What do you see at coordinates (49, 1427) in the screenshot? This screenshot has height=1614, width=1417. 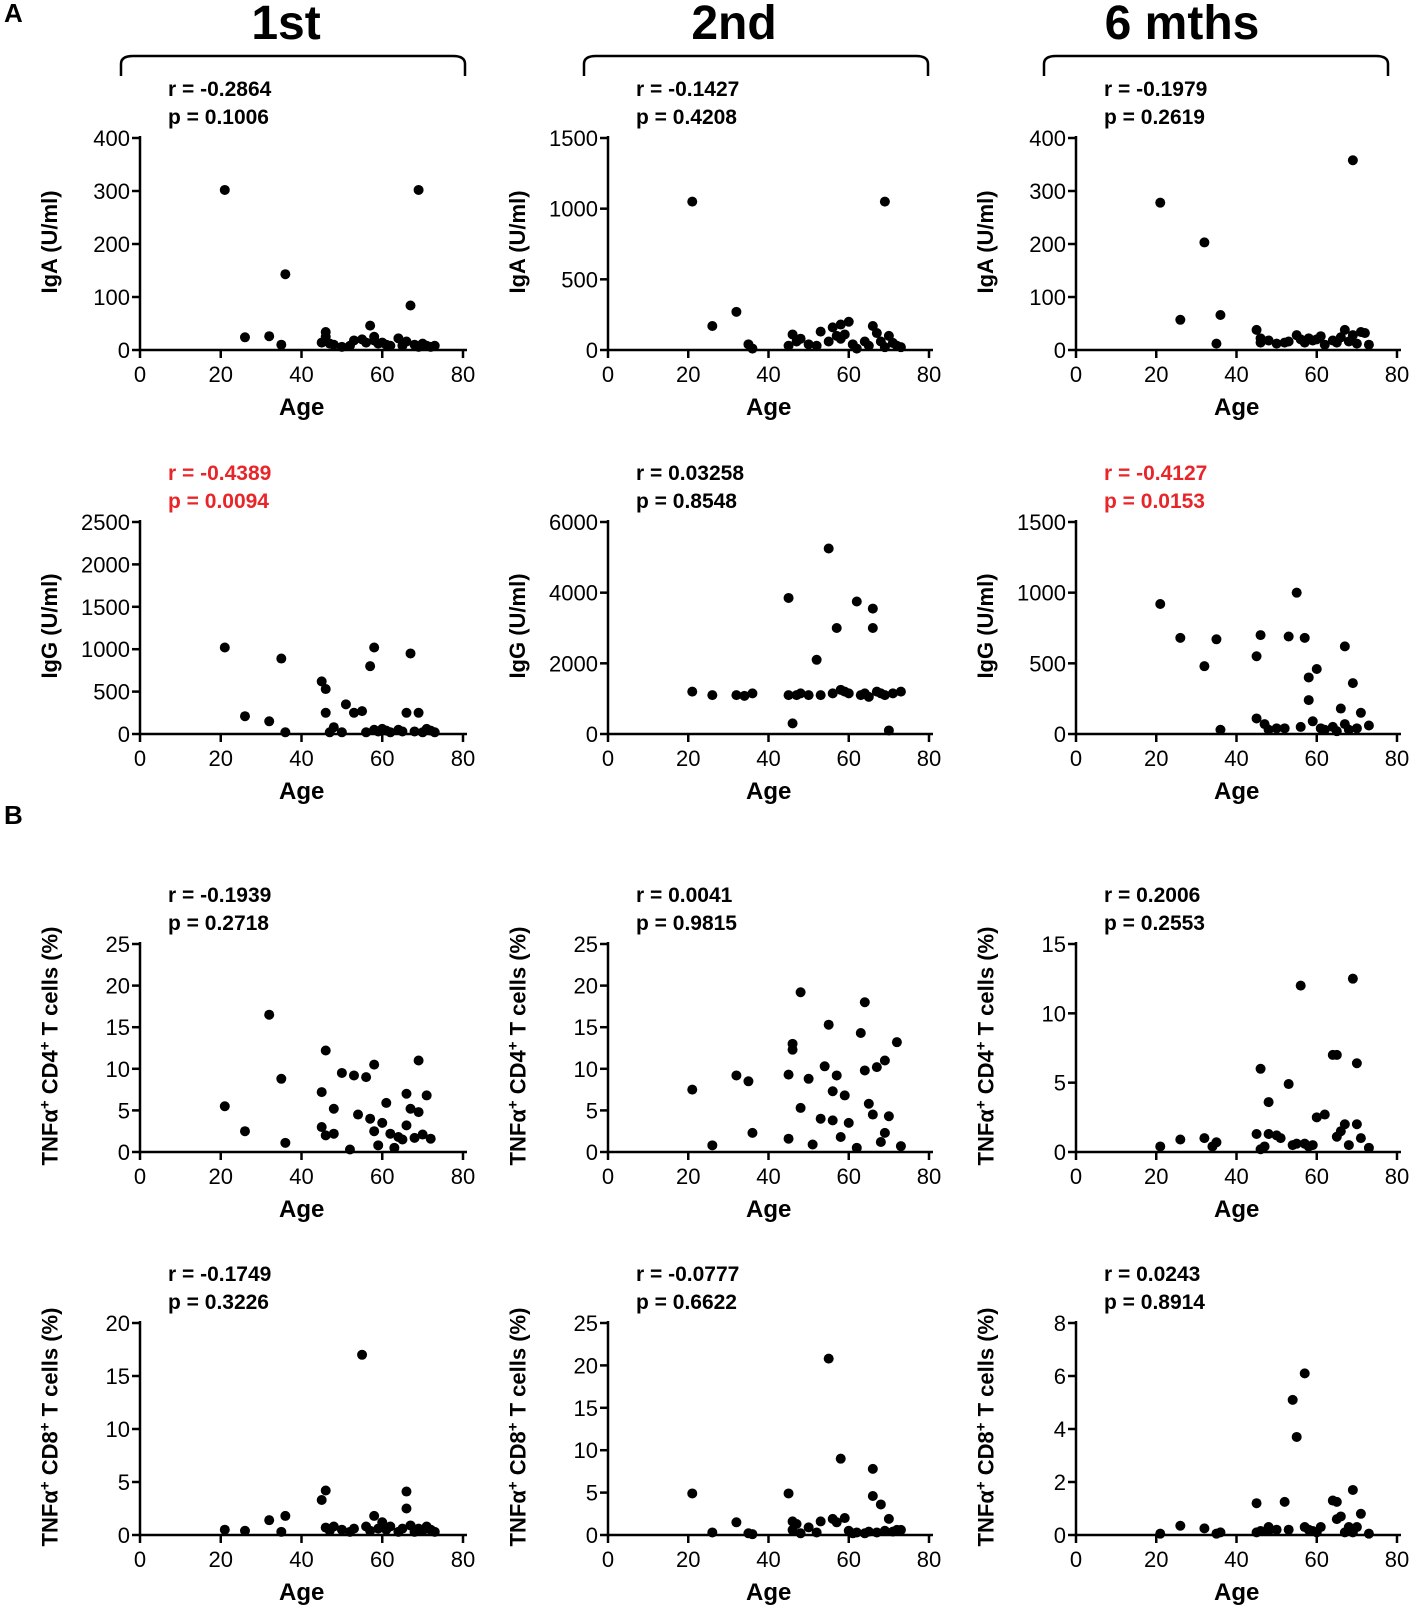 I see `y-axis-label: TNFα+ CD8+ T cells (%)` at bounding box center [49, 1427].